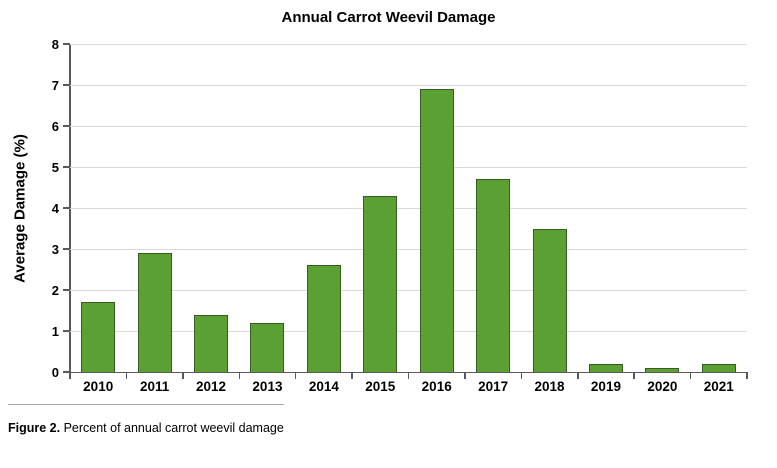  What do you see at coordinates (34, 428) in the screenshot?
I see `figure-caption-label: Figure 2.` at bounding box center [34, 428].